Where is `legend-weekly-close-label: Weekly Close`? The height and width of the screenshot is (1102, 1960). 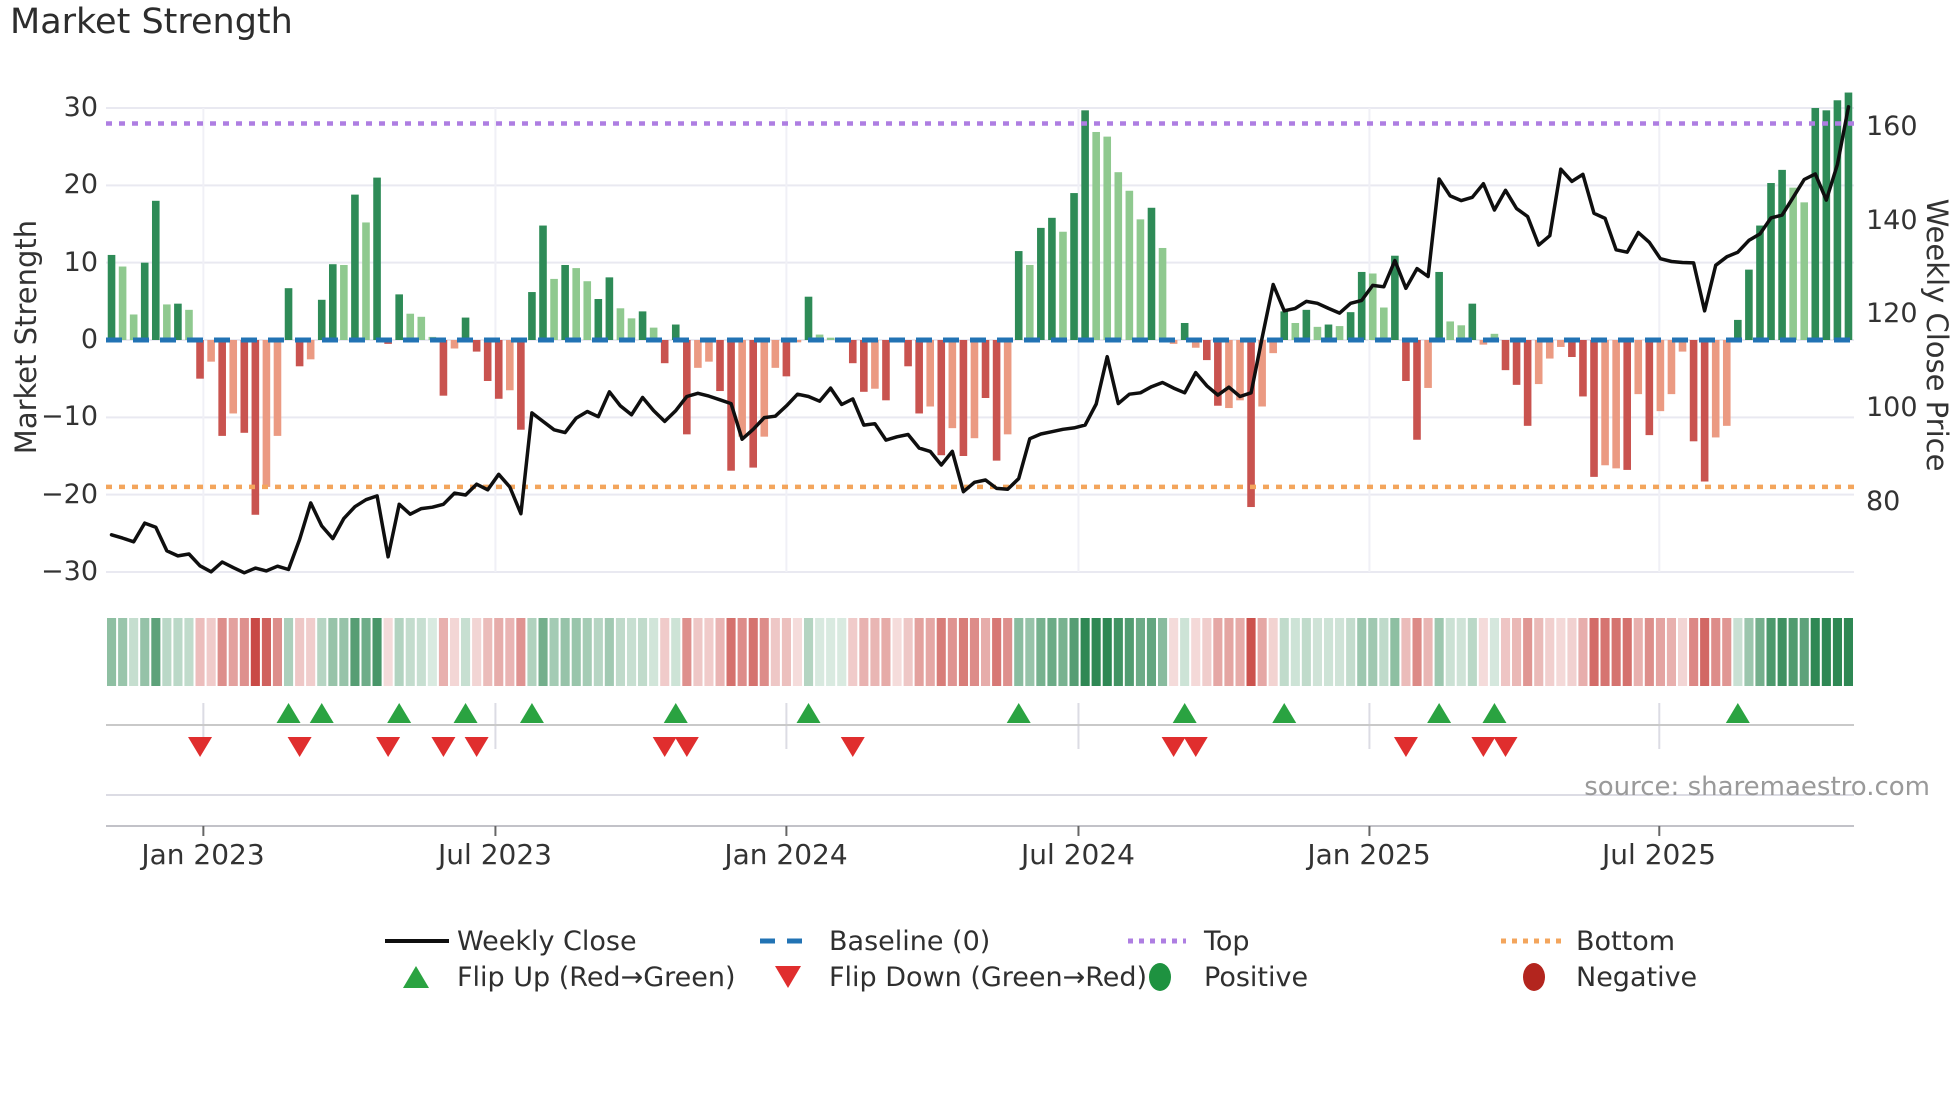 legend-weekly-close-label: Weekly Close is located at coordinates (547, 941).